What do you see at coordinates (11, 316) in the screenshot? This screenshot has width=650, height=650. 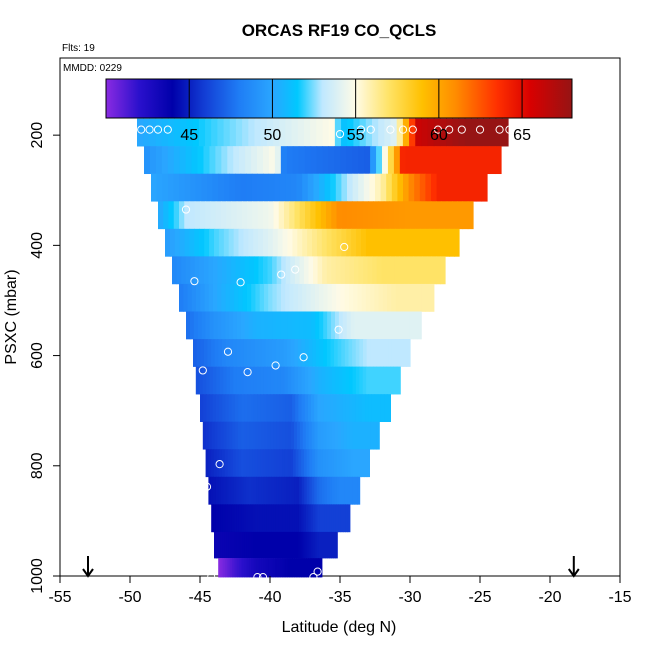 I see `y-axis-label: PSXC (mbar)` at bounding box center [11, 316].